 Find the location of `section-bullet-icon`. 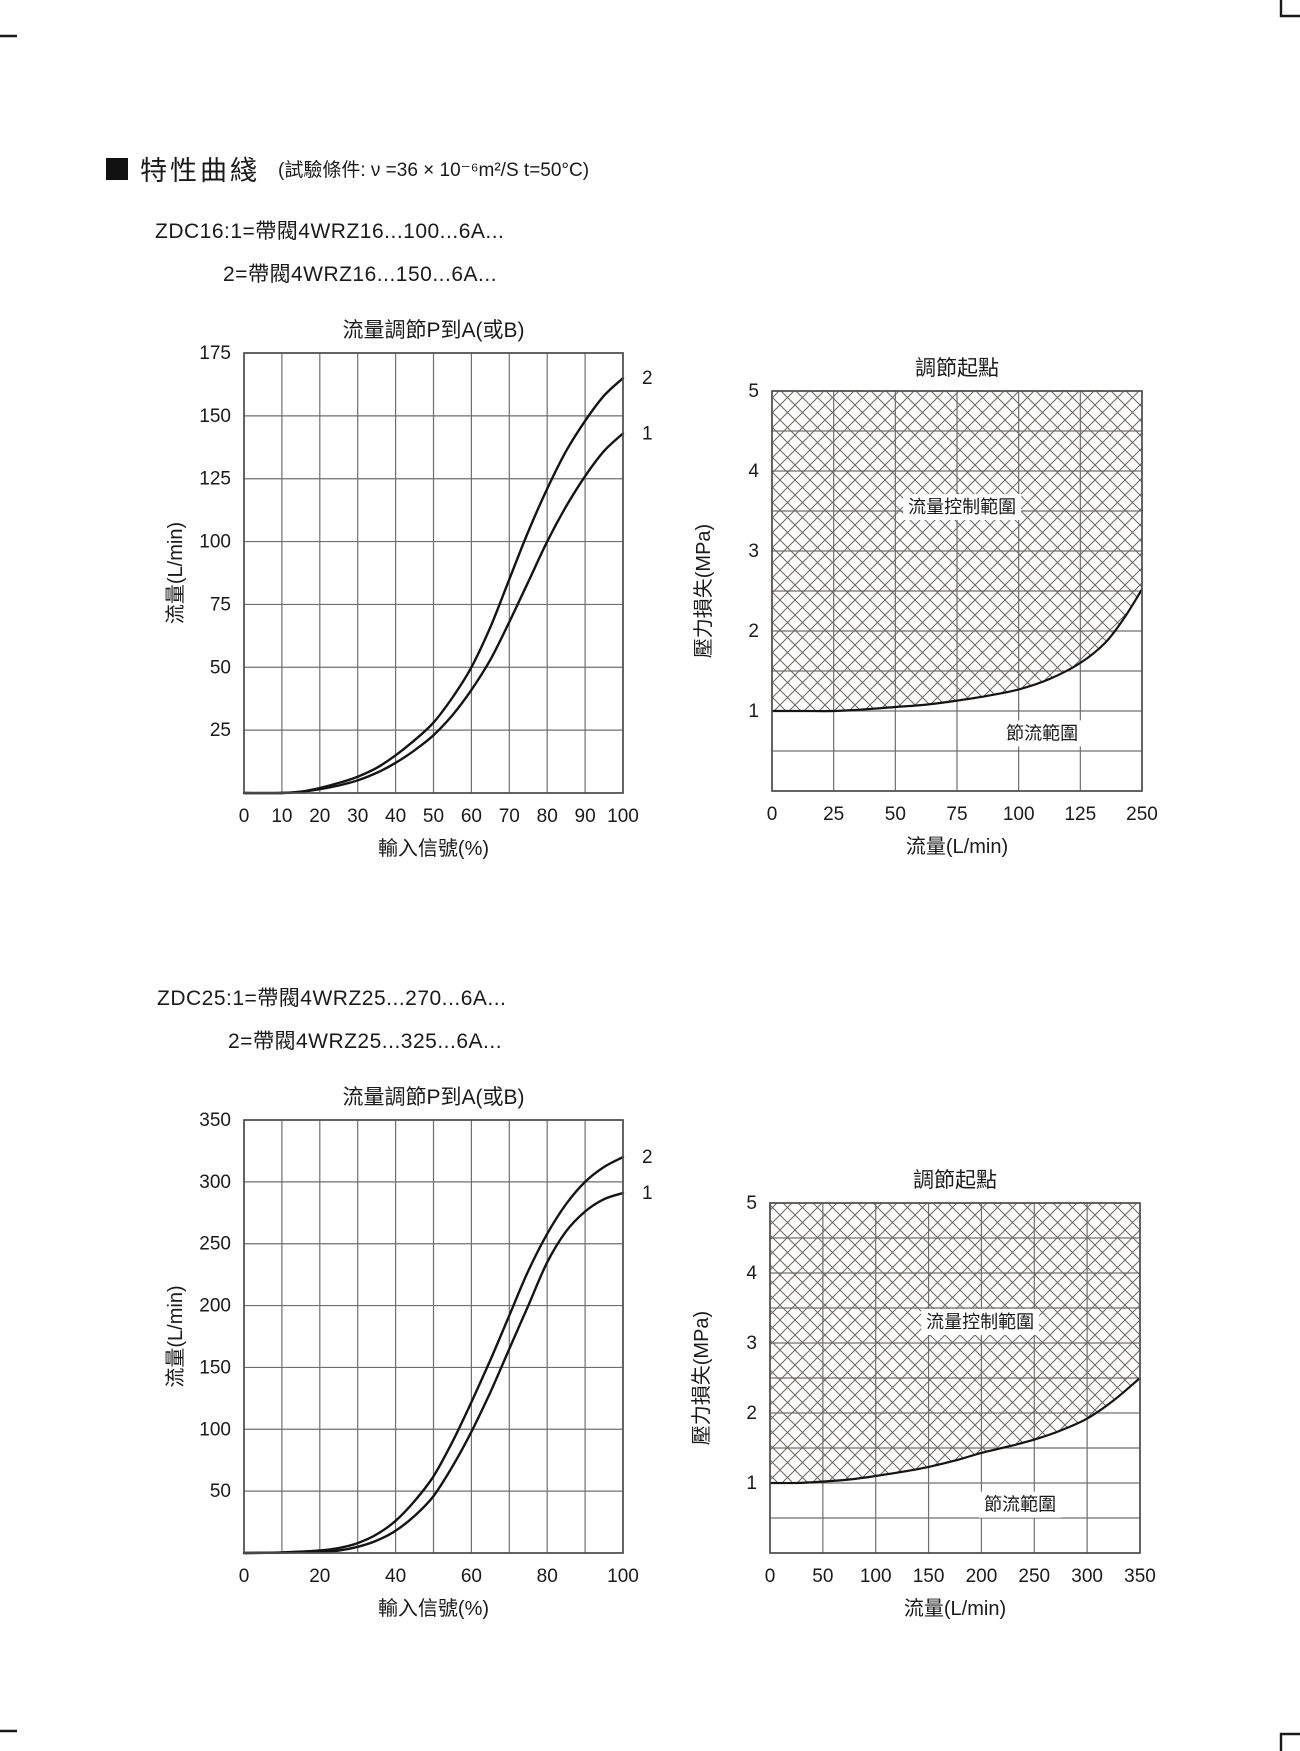

section-bullet-icon is located at coordinates (117, 168).